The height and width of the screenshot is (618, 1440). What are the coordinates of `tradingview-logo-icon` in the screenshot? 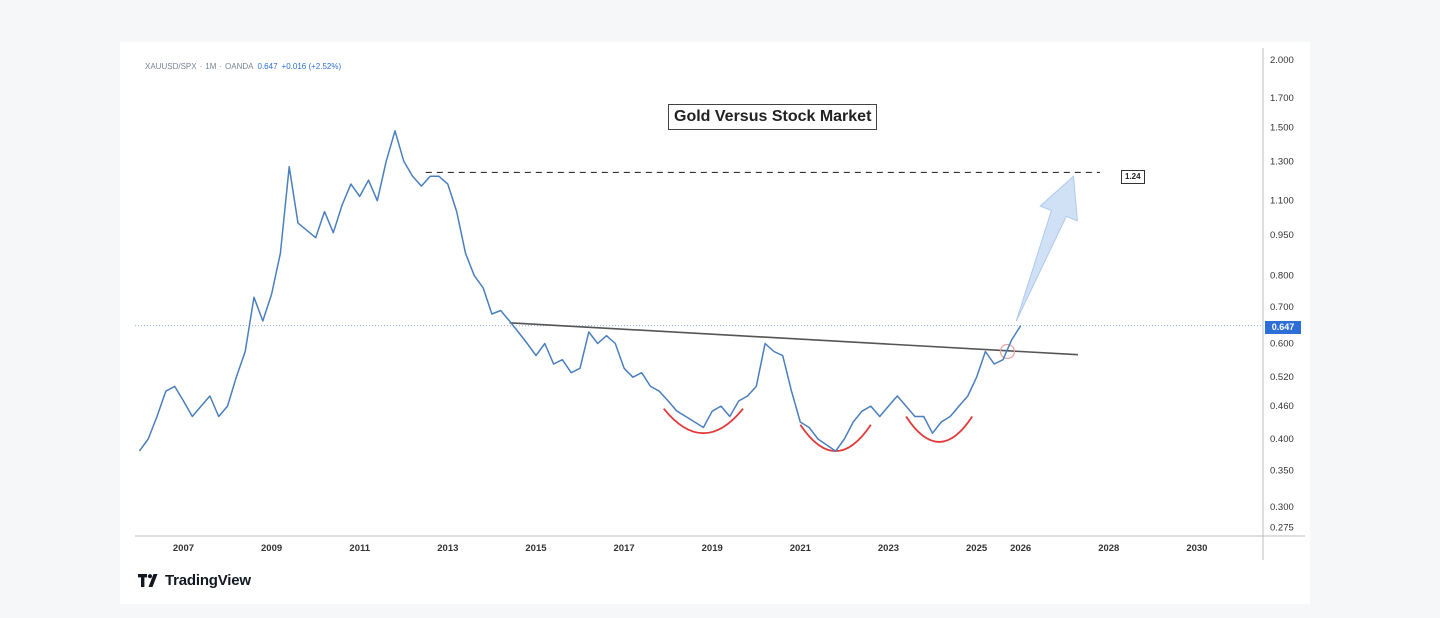 It's located at (148, 580).